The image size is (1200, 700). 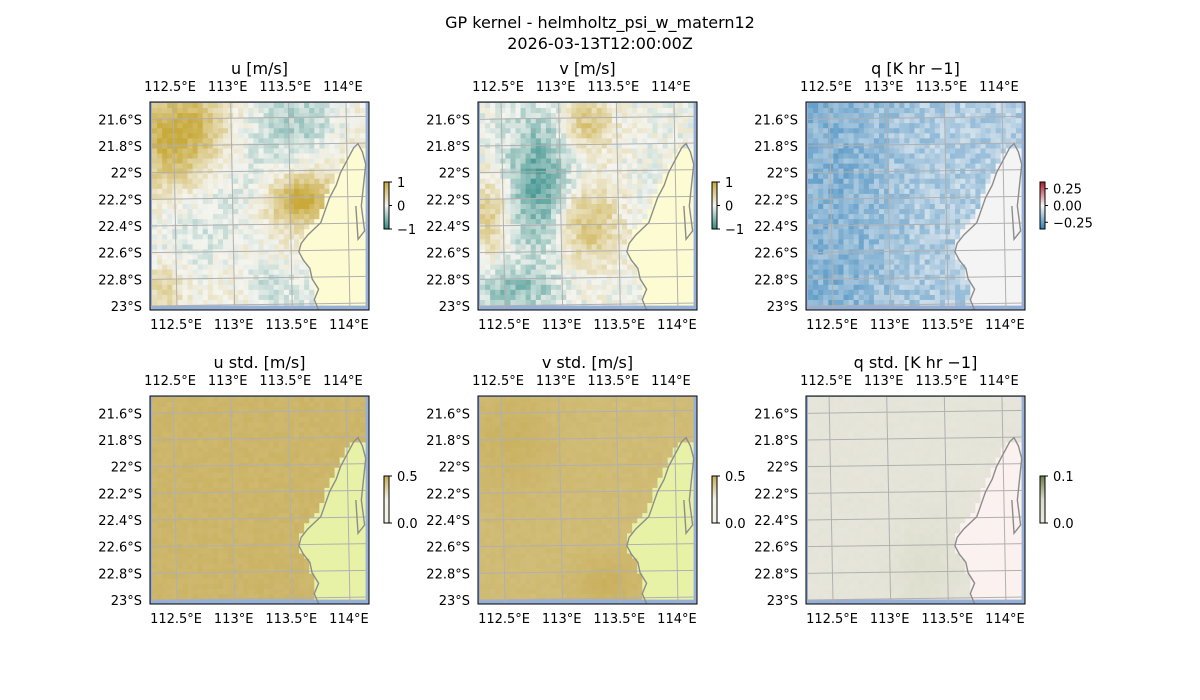 I want to click on lat-tick-label: 22.4°S, so click(x=120, y=227).